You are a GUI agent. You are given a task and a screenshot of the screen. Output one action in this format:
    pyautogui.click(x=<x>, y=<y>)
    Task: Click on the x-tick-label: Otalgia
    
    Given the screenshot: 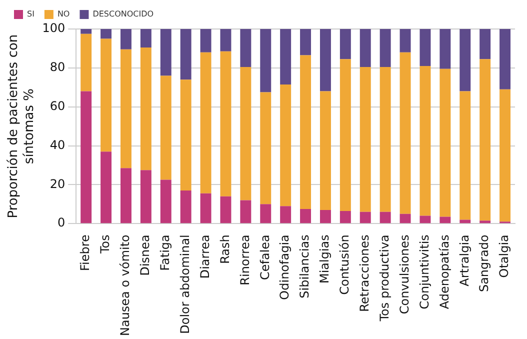 What is the action you would take?
    pyautogui.click(x=504, y=256)
    